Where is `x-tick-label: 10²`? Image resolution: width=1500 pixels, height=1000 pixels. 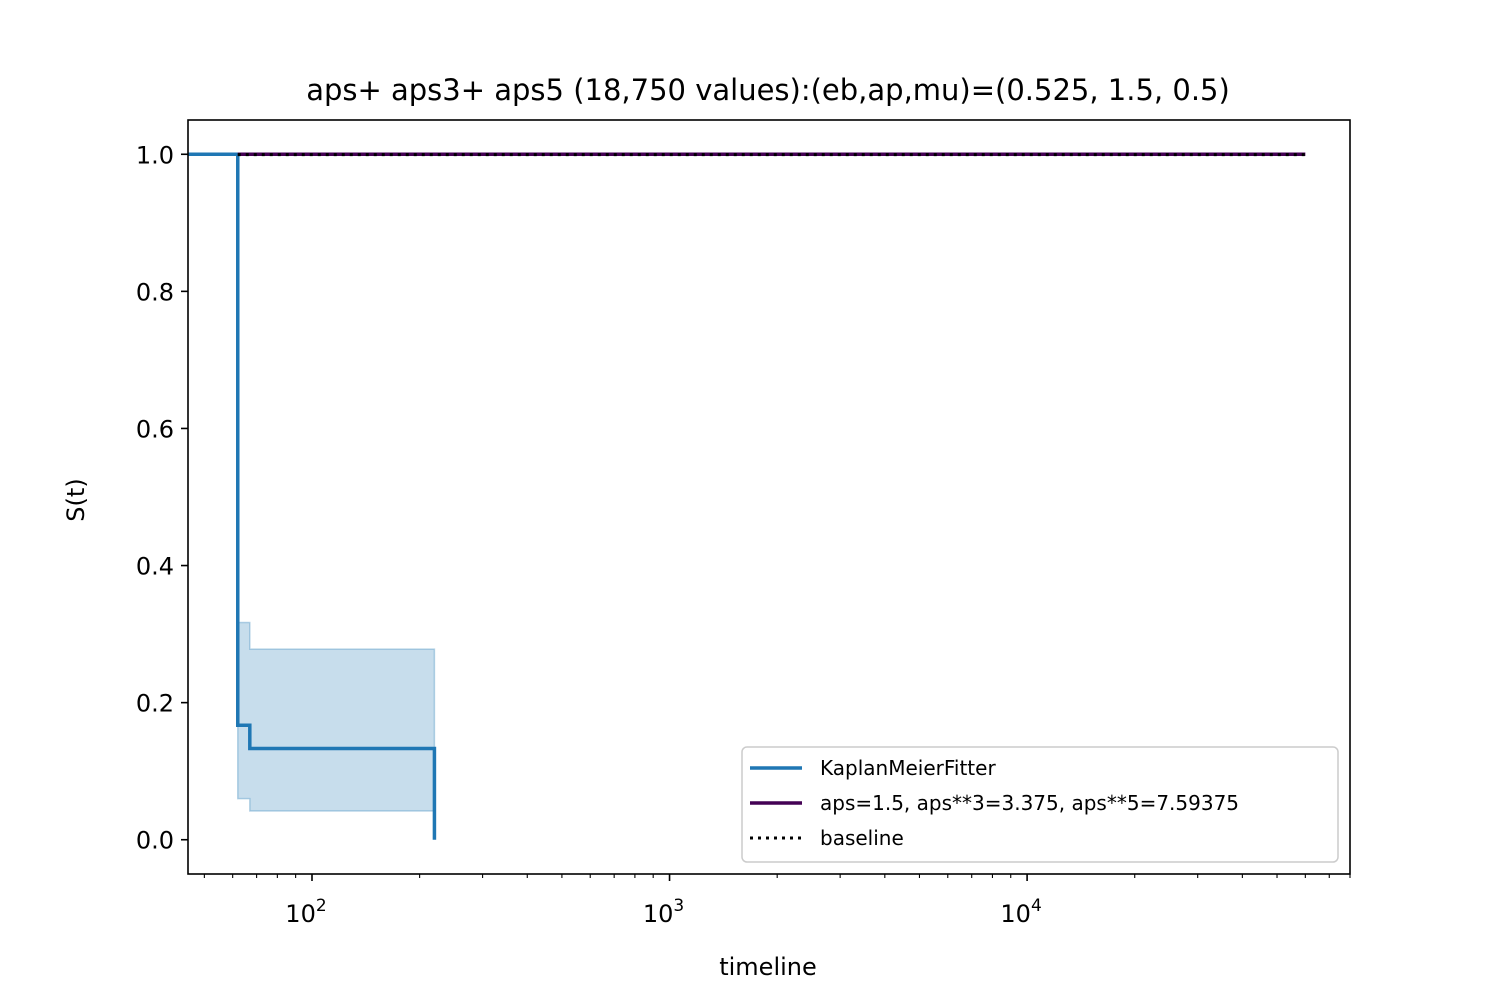 x-tick-label: 10² is located at coordinates (305, 912).